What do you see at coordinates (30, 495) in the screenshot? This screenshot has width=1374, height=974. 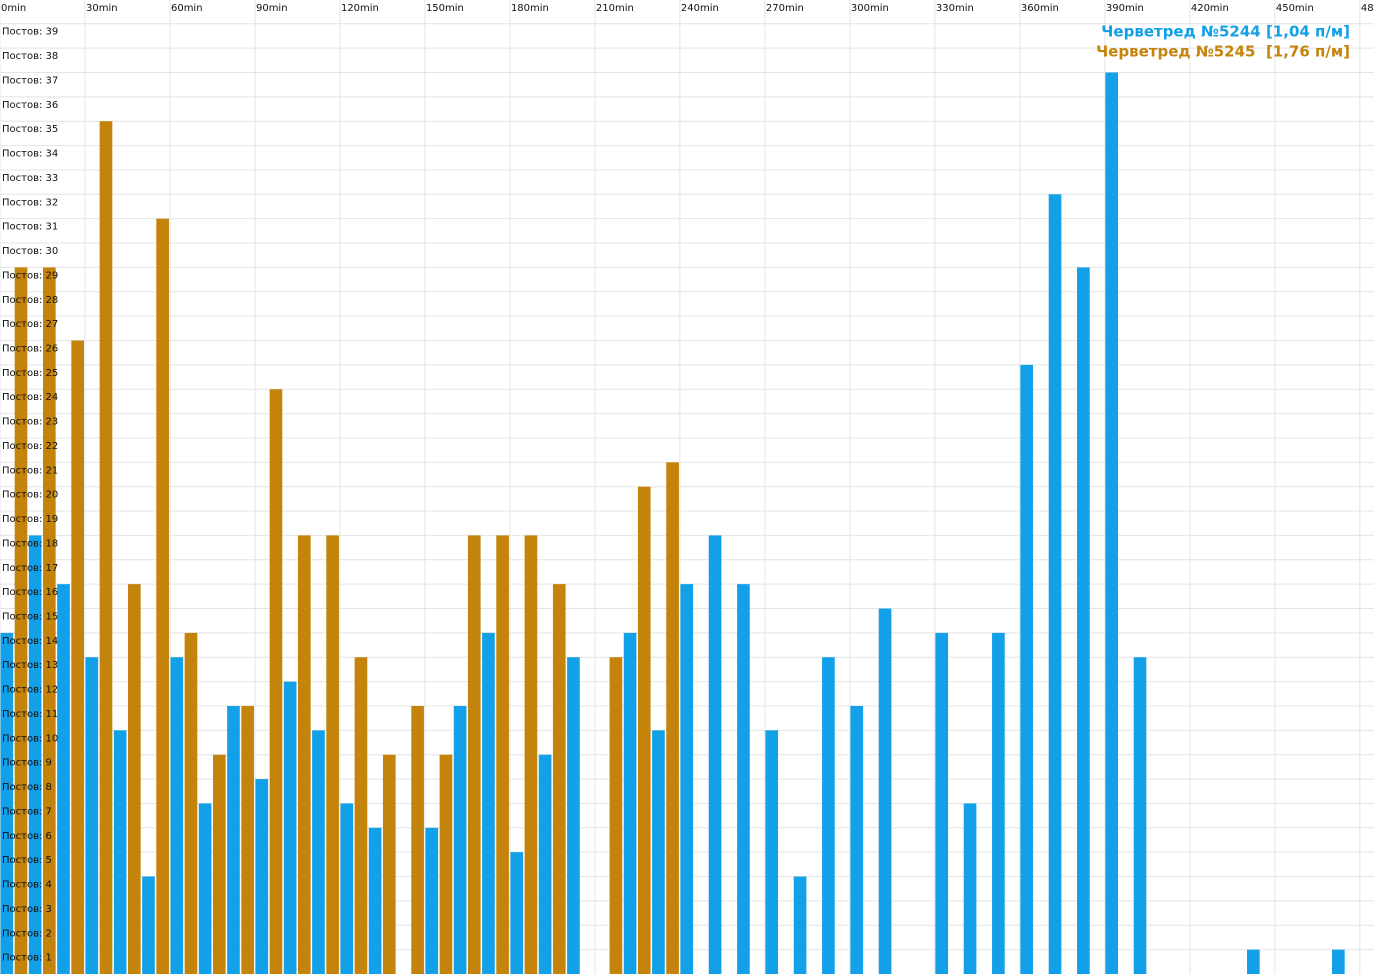 I see `y-tick-label: Постов: 20` at bounding box center [30, 495].